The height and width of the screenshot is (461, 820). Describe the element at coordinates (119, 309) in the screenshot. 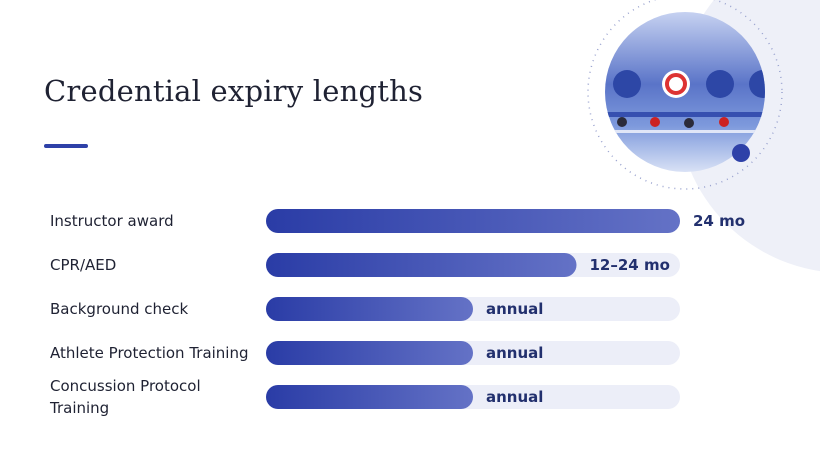

I see `category-label: Background check` at that location.